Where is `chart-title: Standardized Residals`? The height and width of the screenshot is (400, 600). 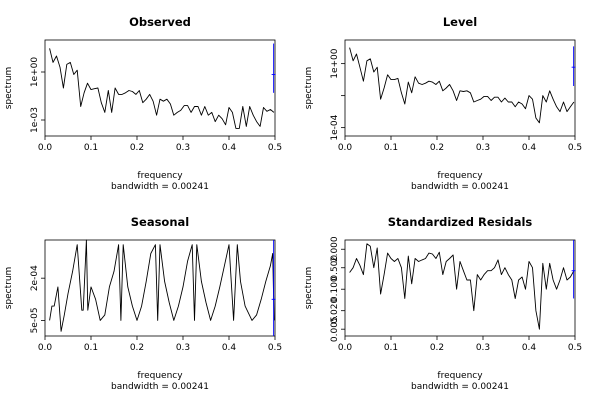
chart-title: Standardized Residals is located at coordinates (460, 222).